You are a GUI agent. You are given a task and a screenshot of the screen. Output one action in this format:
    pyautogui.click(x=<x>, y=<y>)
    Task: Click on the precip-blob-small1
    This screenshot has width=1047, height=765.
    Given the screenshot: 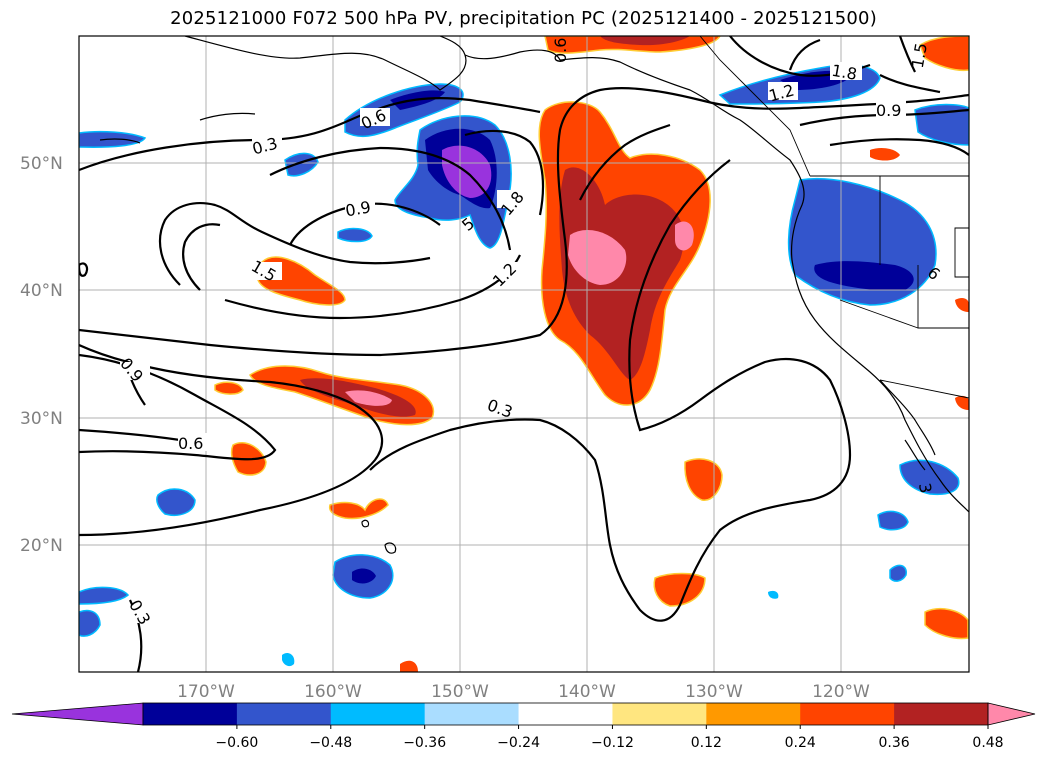 What is the action you would take?
    pyautogui.click(x=229, y=388)
    